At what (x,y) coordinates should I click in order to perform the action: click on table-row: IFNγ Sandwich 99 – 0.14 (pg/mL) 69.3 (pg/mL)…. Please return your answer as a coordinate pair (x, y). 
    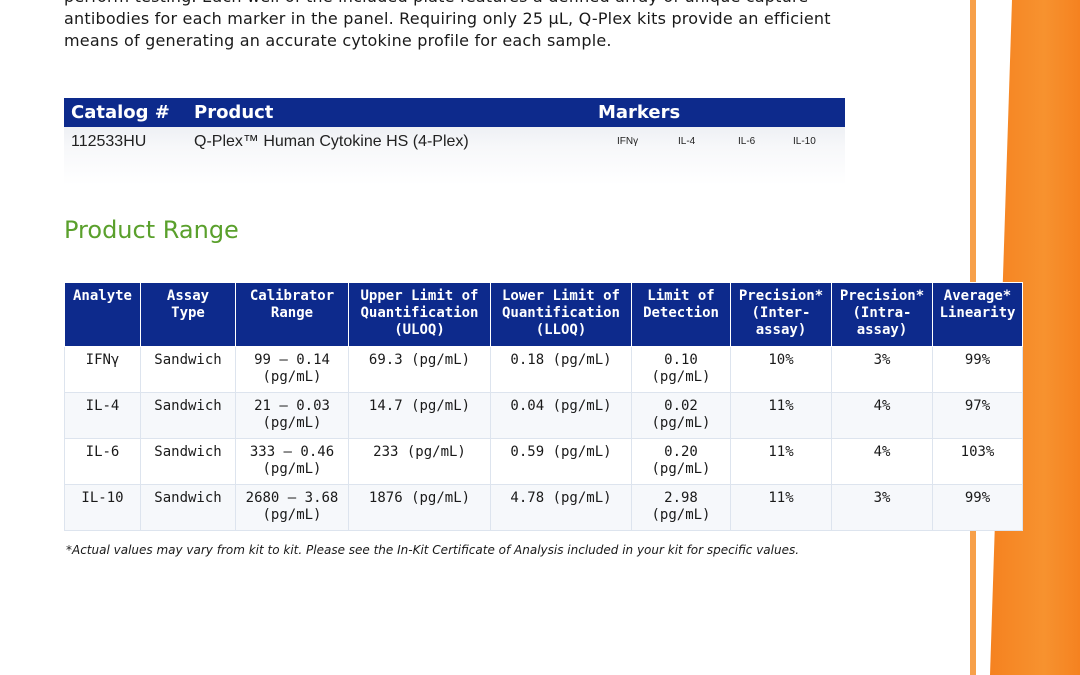
    Looking at the image, I should click on (543, 369).